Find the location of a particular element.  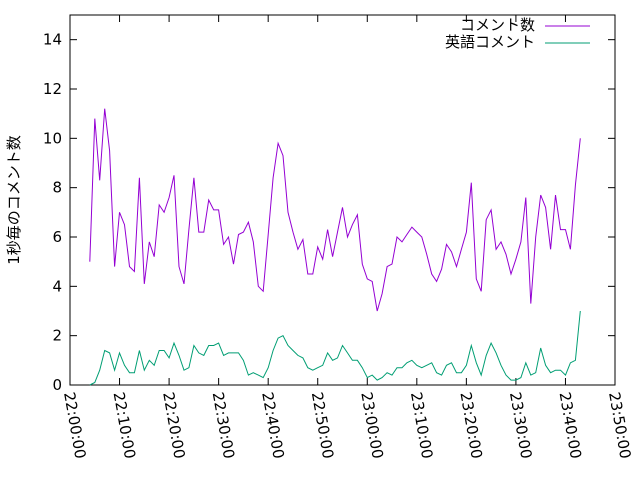

y-axis-label: 1秒毎のコメント数 is located at coordinates (14, 200).